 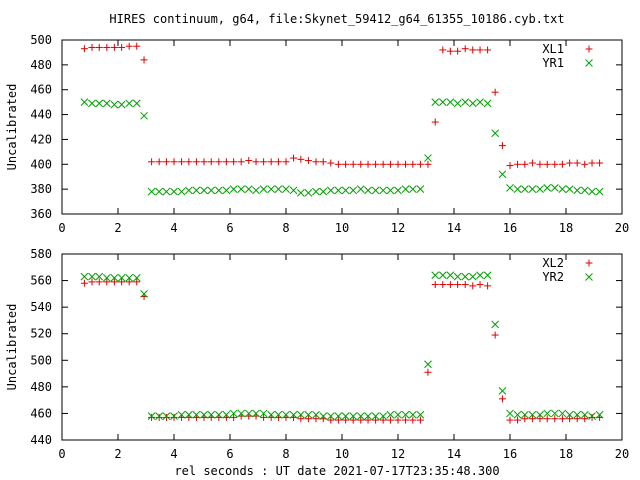 What do you see at coordinates (41, 65) in the screenshot?
I see `y-tick-label: 480` at bounding box center [41, 65].